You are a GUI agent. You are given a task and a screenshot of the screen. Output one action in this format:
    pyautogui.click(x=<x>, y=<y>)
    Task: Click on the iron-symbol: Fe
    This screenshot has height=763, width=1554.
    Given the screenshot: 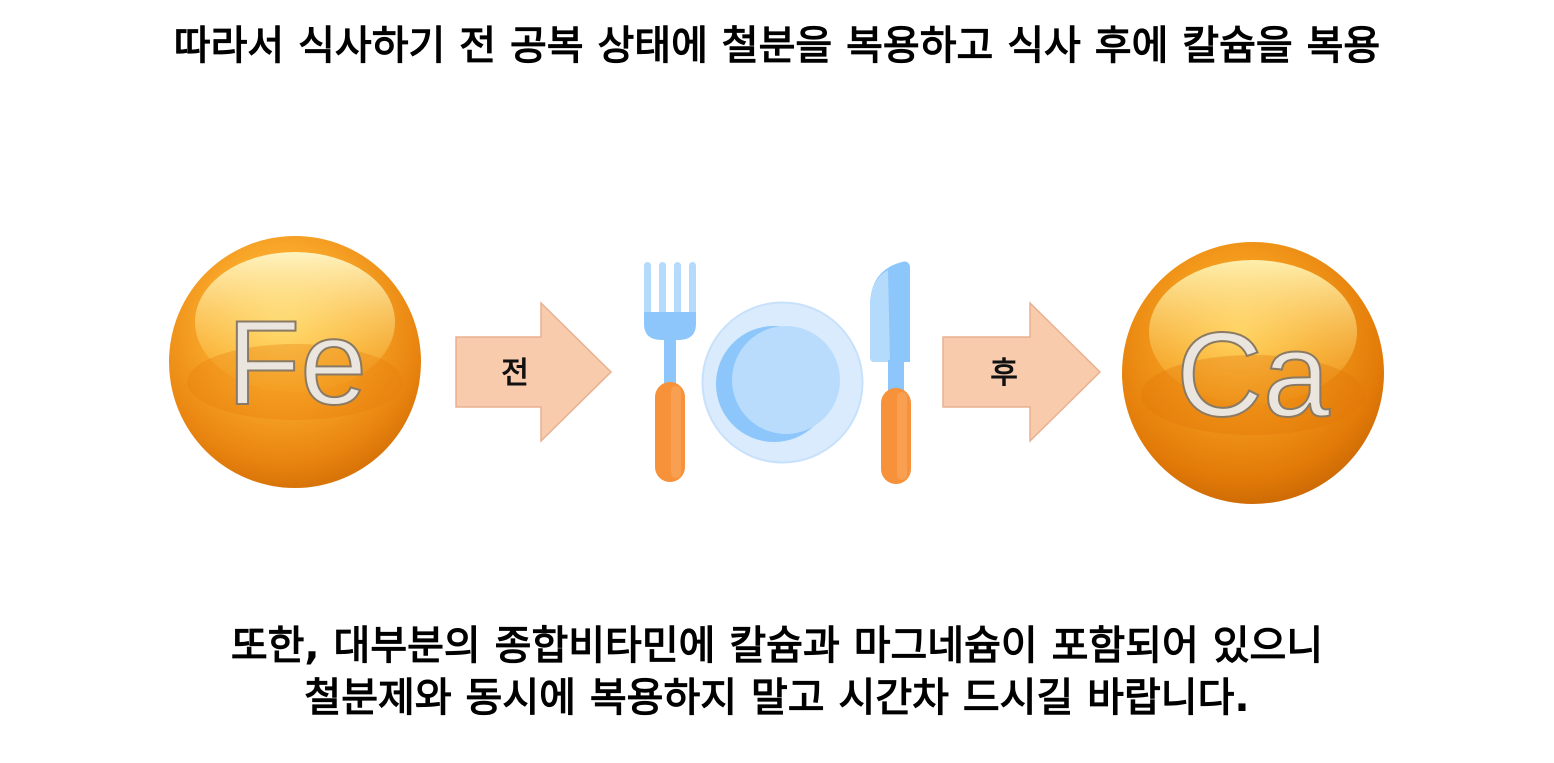 What is the action you would take?
    pyautogui.click(x=297, y=363)
    